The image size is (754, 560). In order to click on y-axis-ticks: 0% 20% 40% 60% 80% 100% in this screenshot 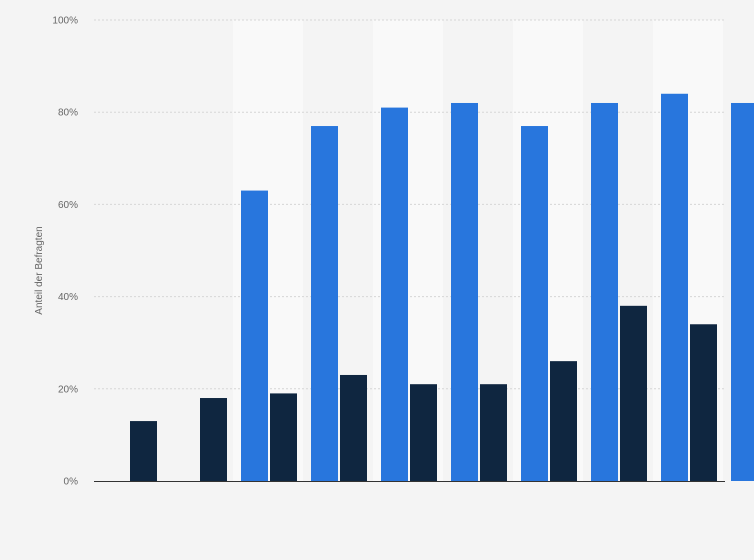, I will do `click(65, 252)`.